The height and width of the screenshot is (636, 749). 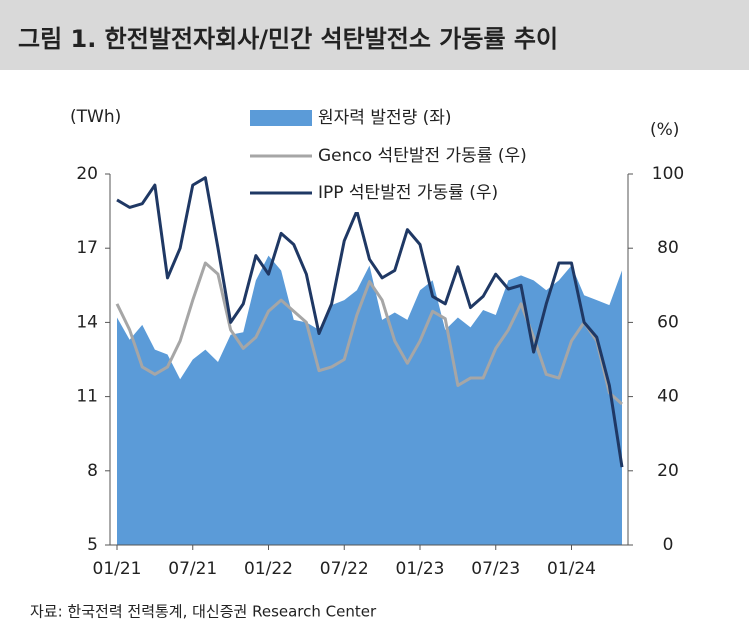 What do you see at coordinates (87, 322) in the screenshot?
I see `y-tick-label: 14` at bounding box center [87, 322].